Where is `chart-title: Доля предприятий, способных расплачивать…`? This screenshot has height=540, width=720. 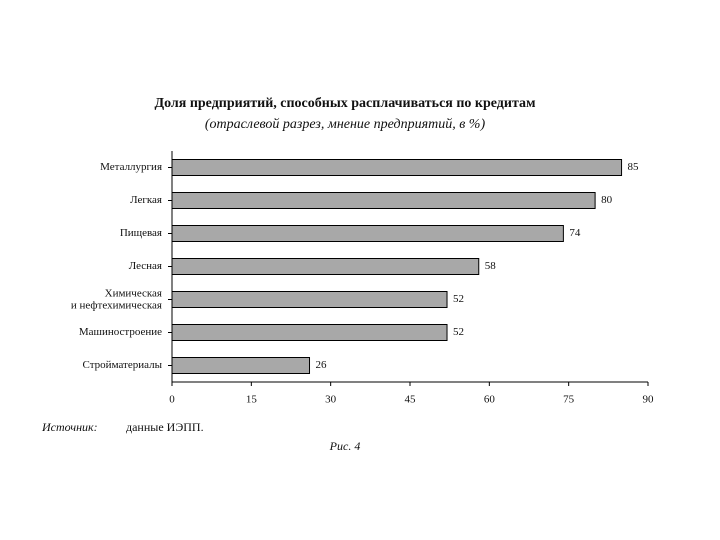 chart-title: Доля предприятий, способных расплачивать… is located at coordinates (345, 103).